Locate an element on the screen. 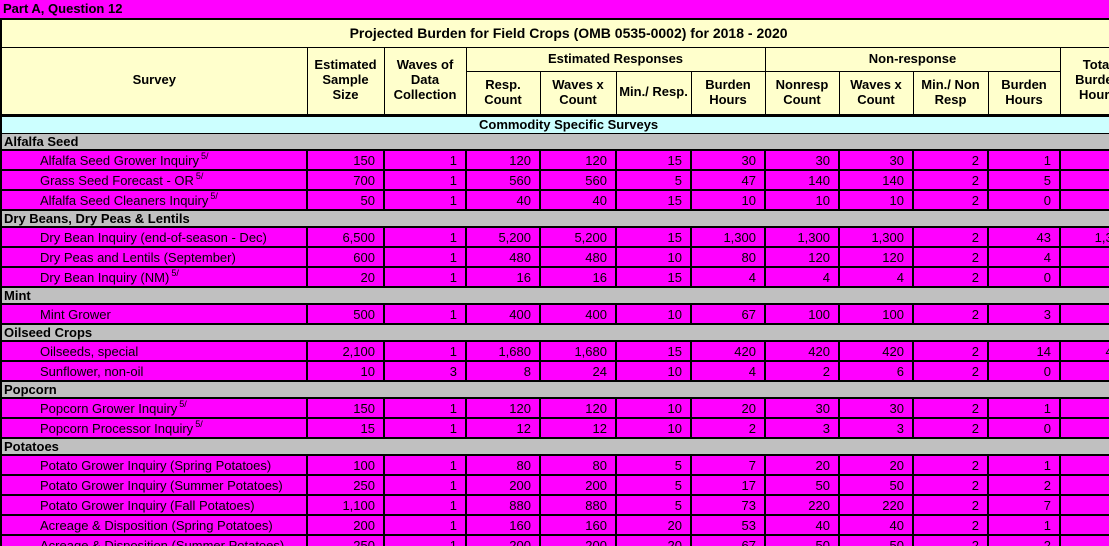  value-cell: 0 is located at coordinates (1024, 277).